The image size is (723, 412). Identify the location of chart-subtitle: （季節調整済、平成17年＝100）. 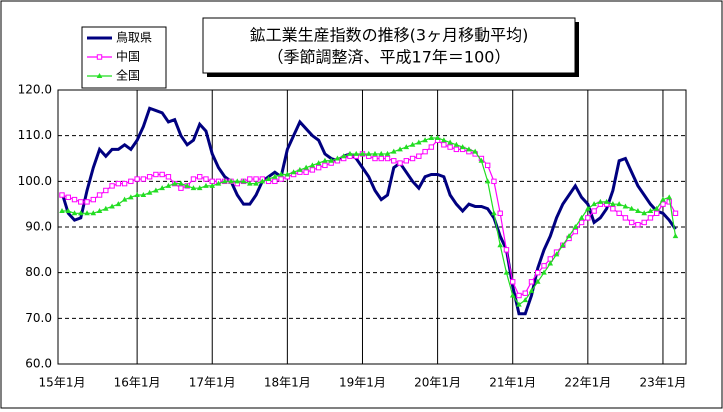
(389, 57).